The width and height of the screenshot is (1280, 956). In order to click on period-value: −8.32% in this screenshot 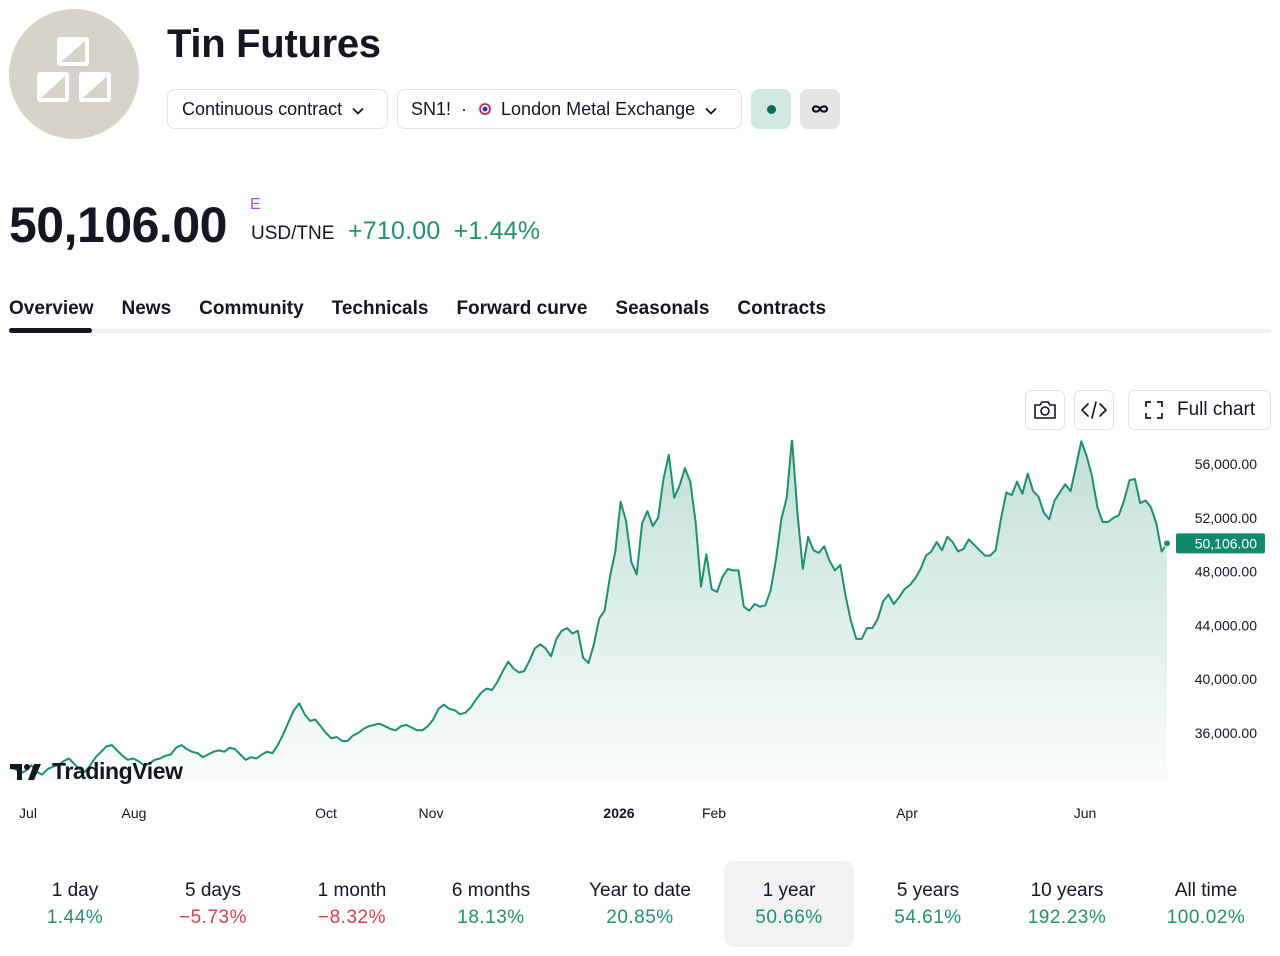, I will do `click(352, 917)`.